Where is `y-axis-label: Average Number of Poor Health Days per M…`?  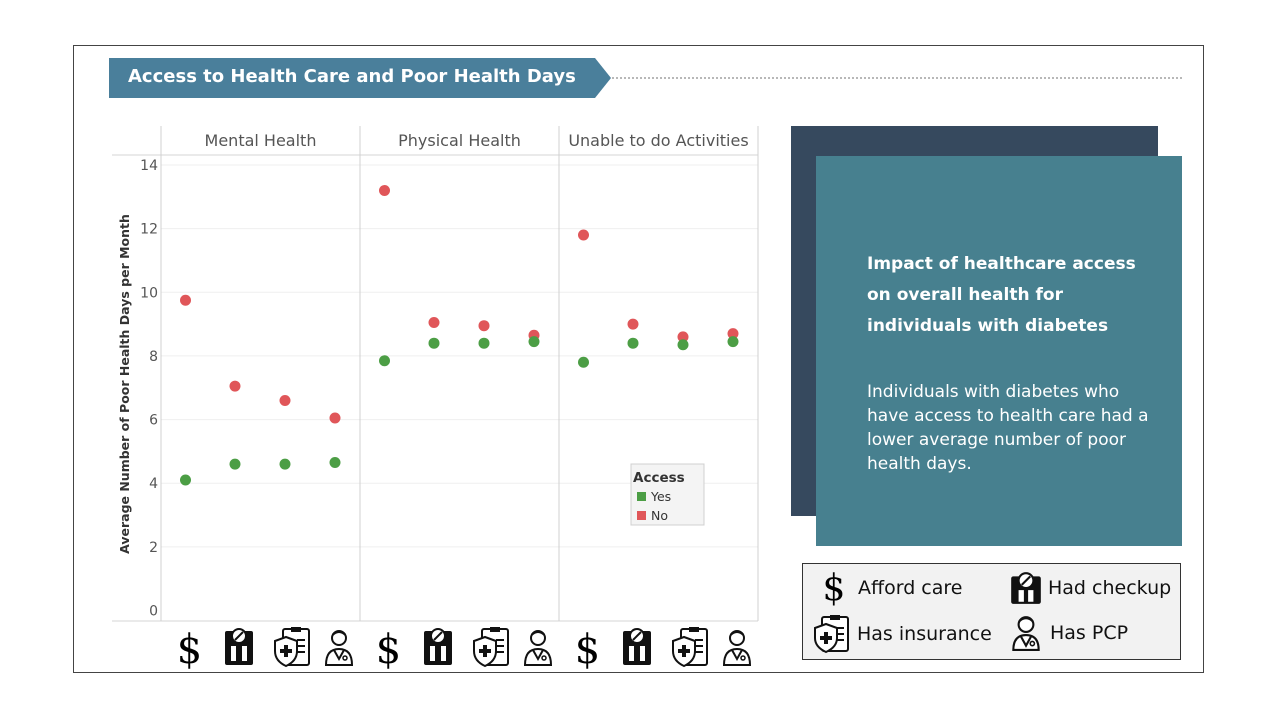
y-axis-label: Average Number of Poor Health Days per M… is located at coordinates (124, 384).